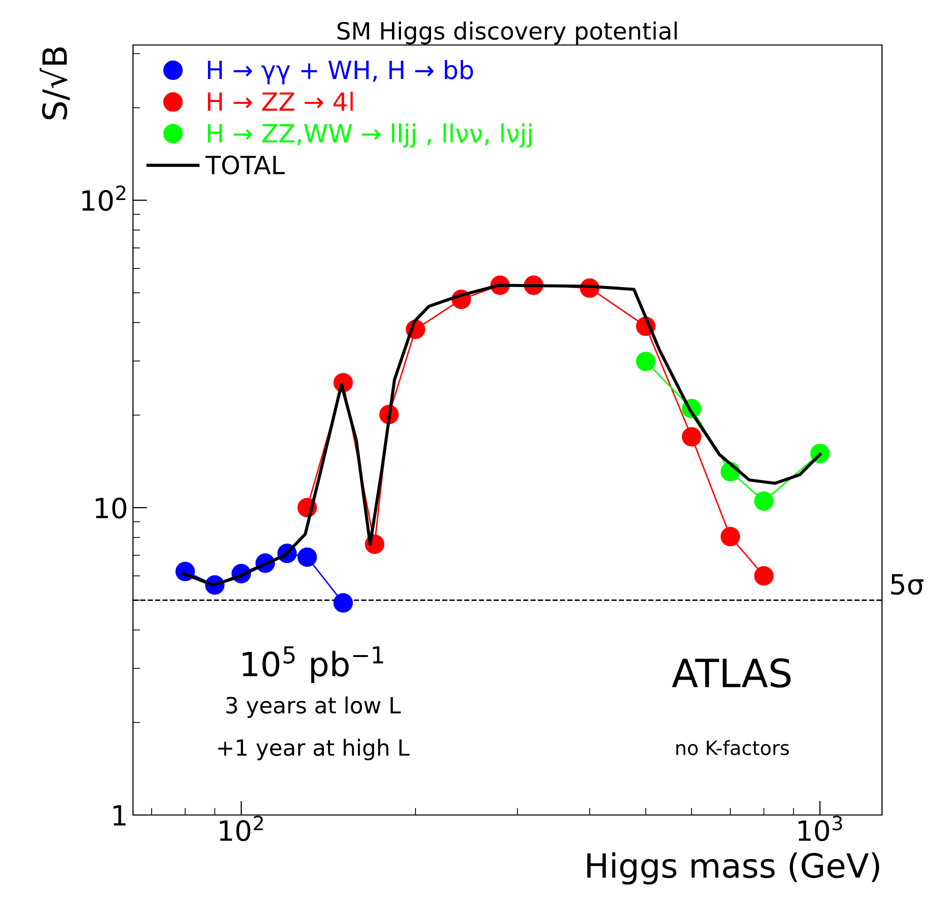 This screenshot has width=935, height=916. I want to click on chart-title: SM Higgs discovery potential, so click(507, 33).